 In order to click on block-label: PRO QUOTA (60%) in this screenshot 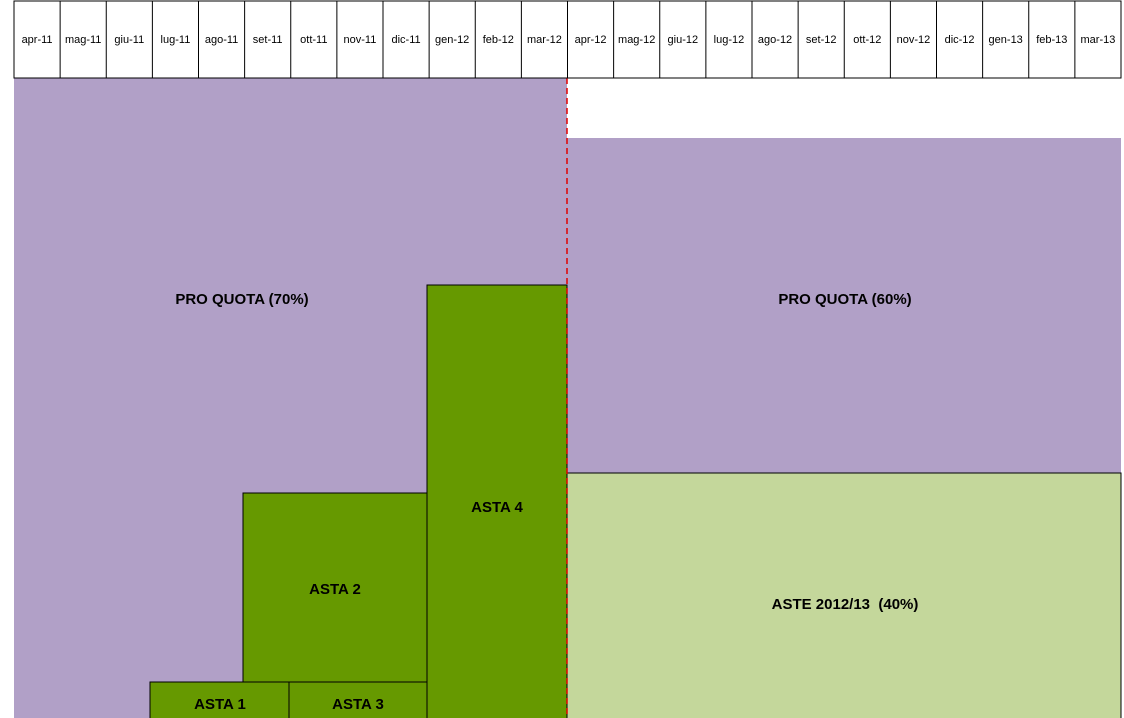, I will do `click(844, 299)`.